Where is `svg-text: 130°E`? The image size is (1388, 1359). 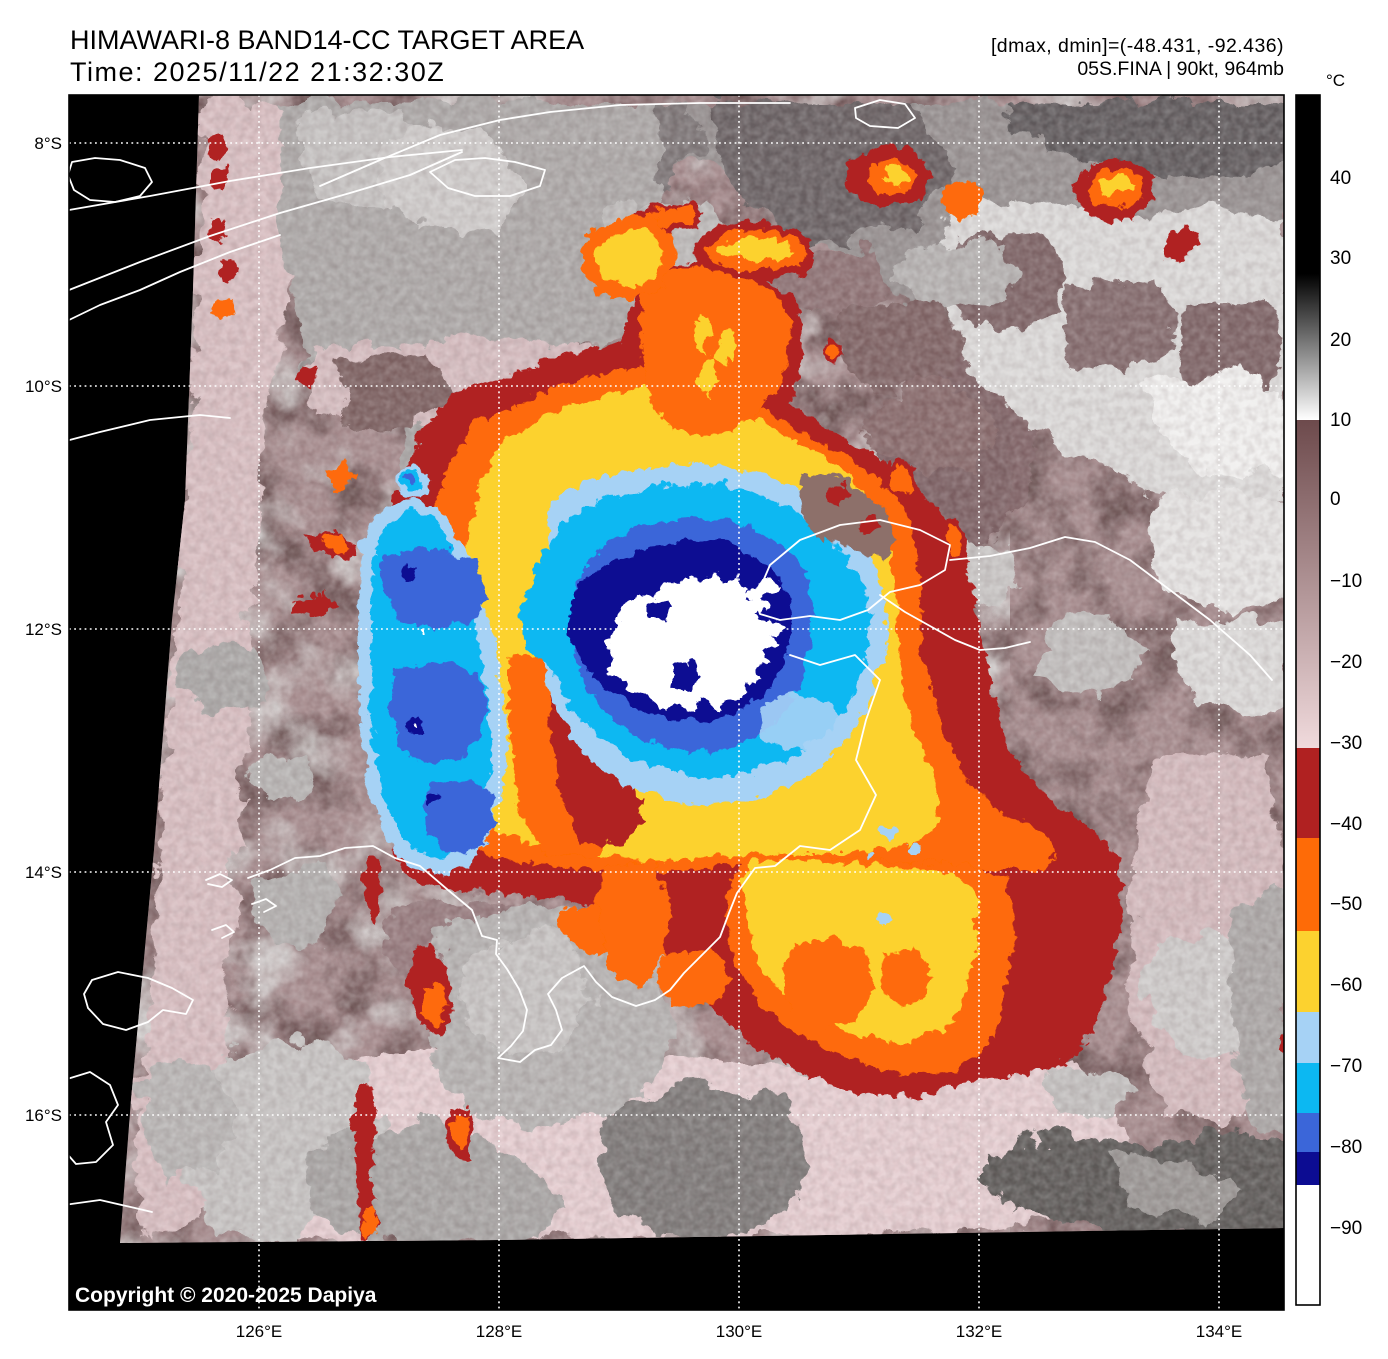 svg-text: 130°E is located at coordinates (739, 1331).